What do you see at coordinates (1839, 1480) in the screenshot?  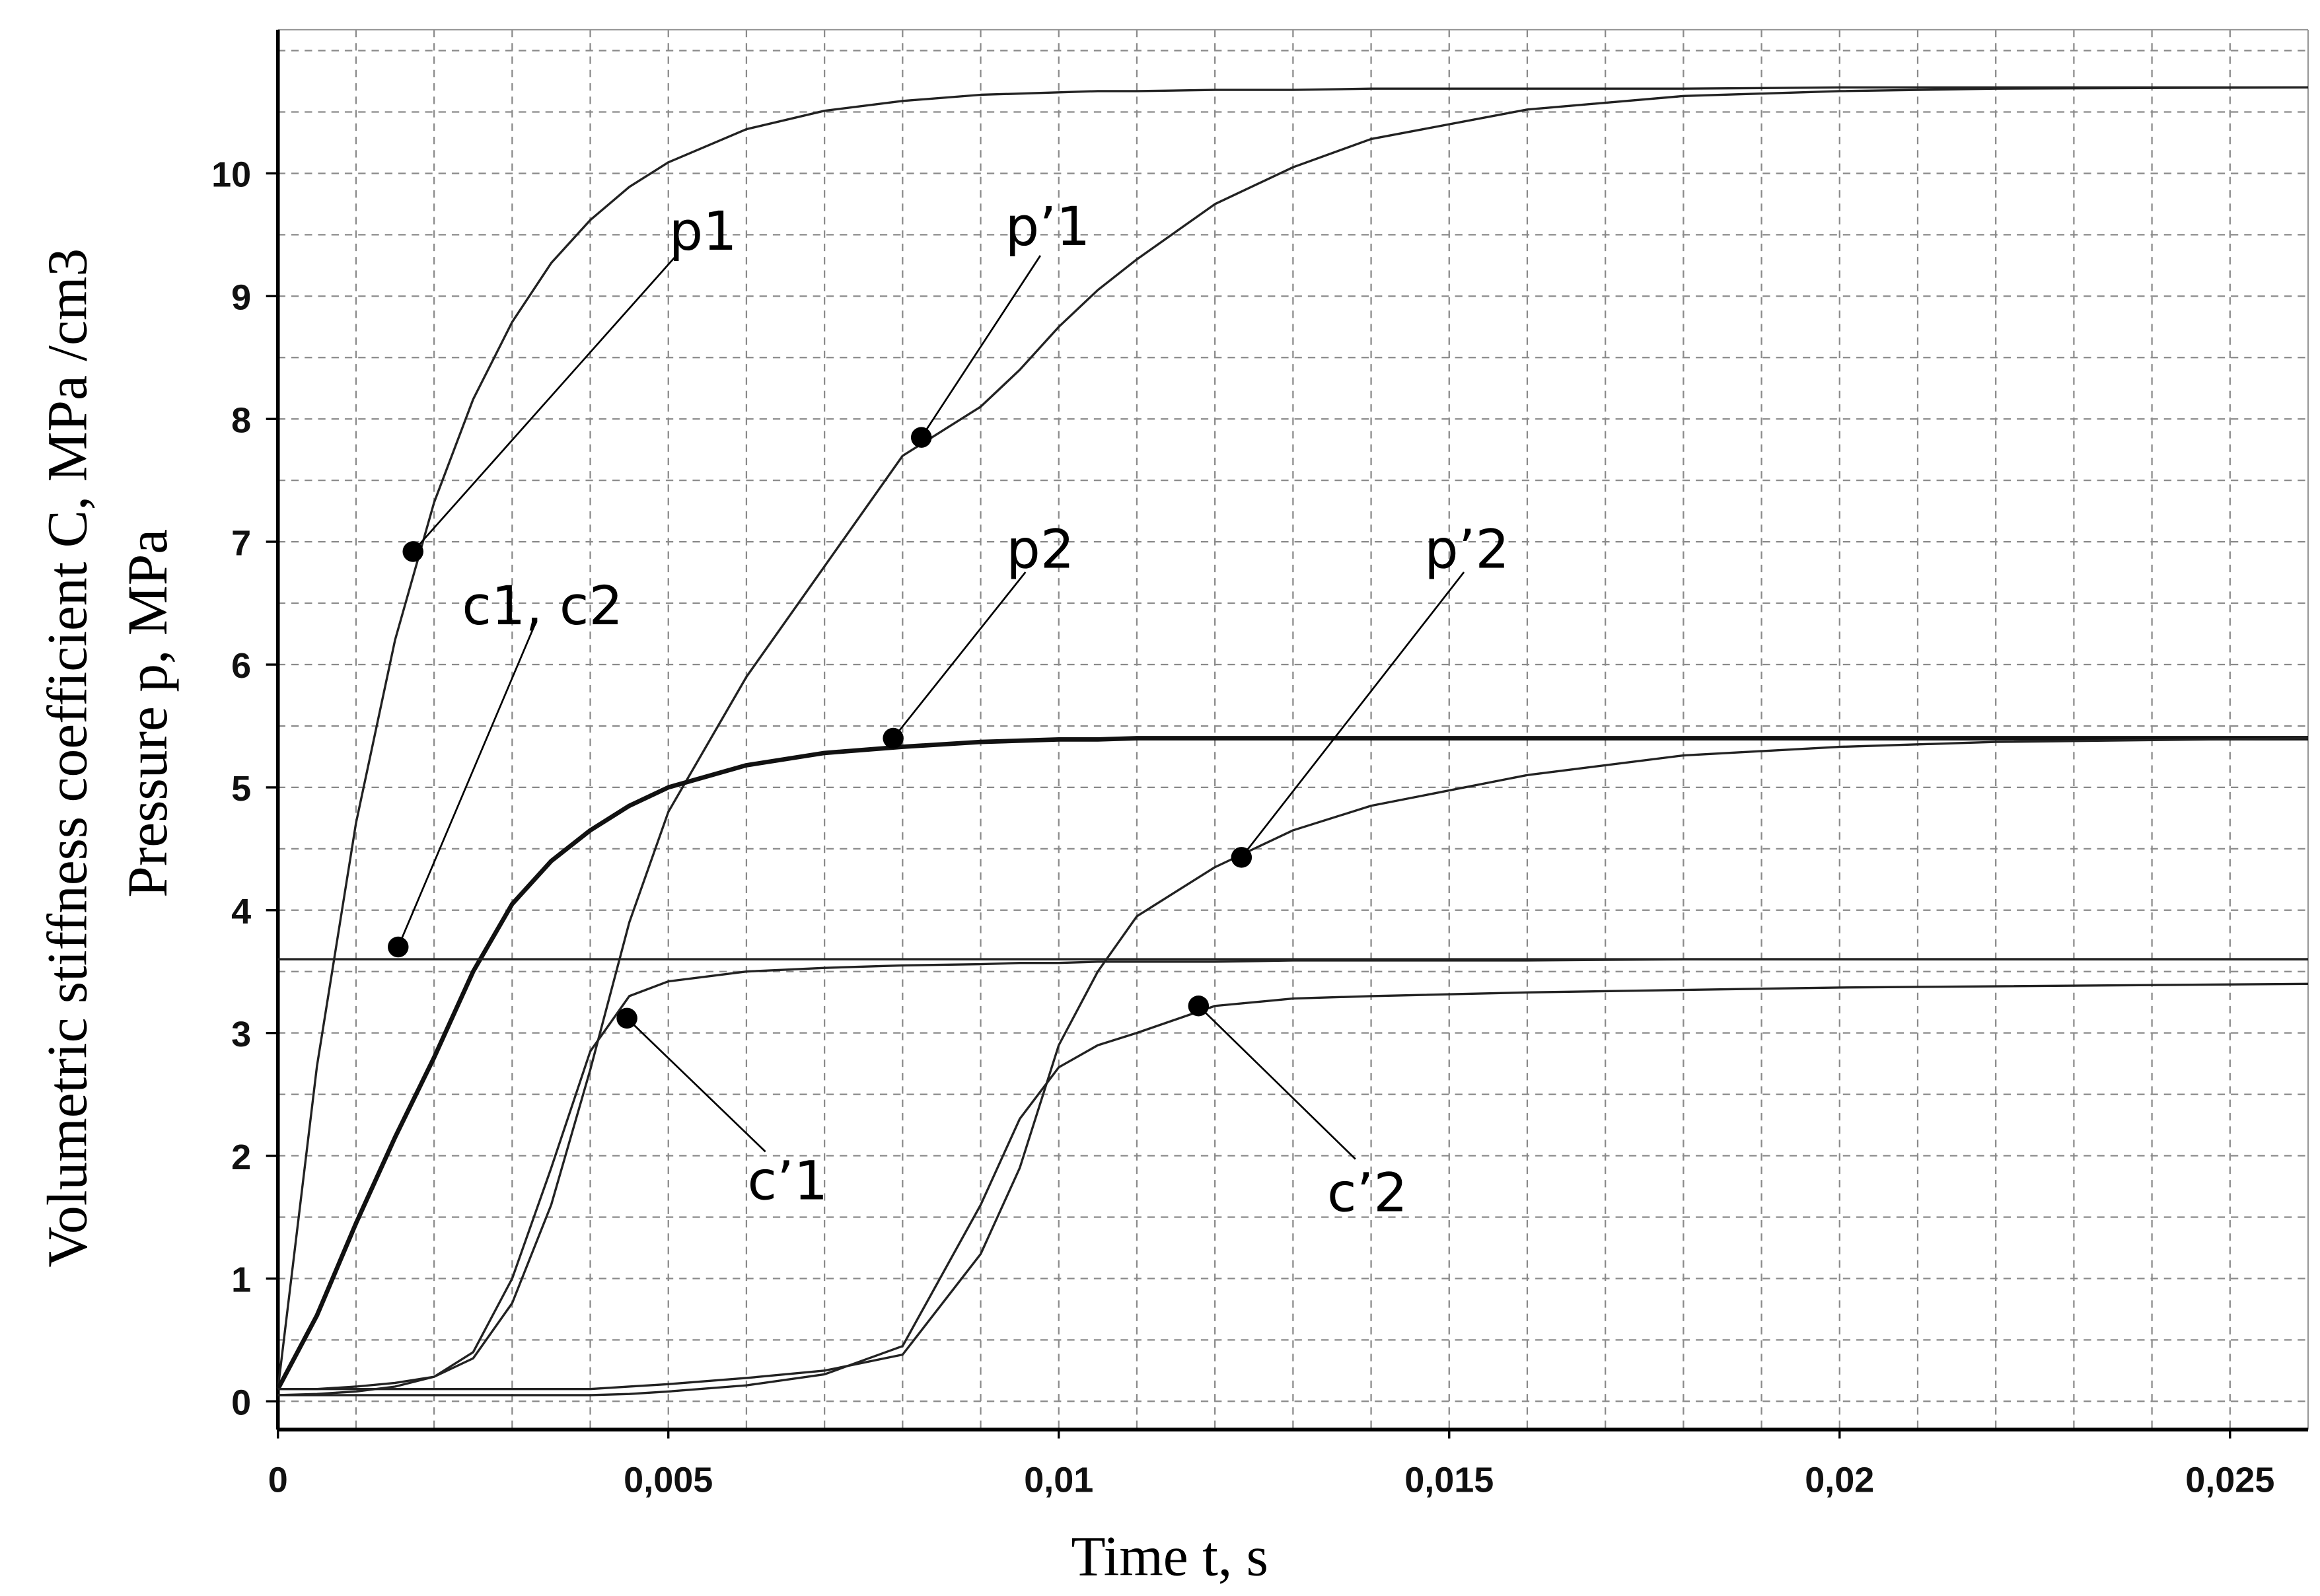 I see `x-tick-label: 0,02` at bounding box center [1839, 1480].